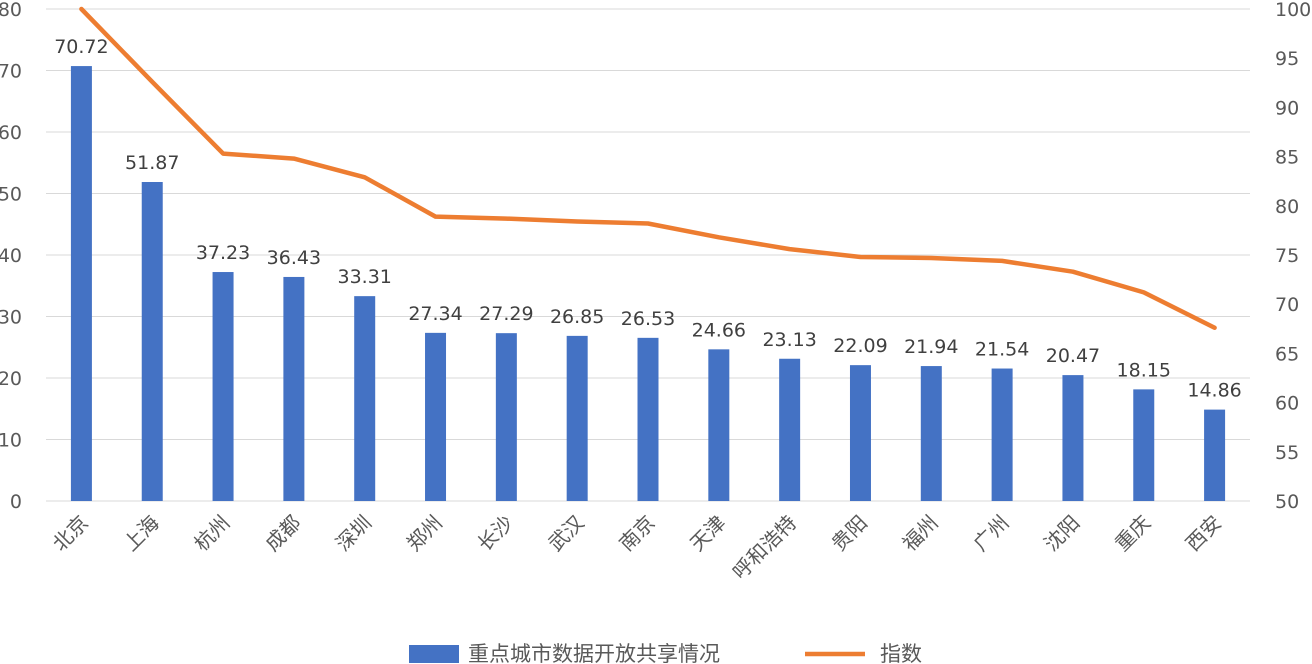  I want to click on bar-data-label: 36.43, so click(294, 258).